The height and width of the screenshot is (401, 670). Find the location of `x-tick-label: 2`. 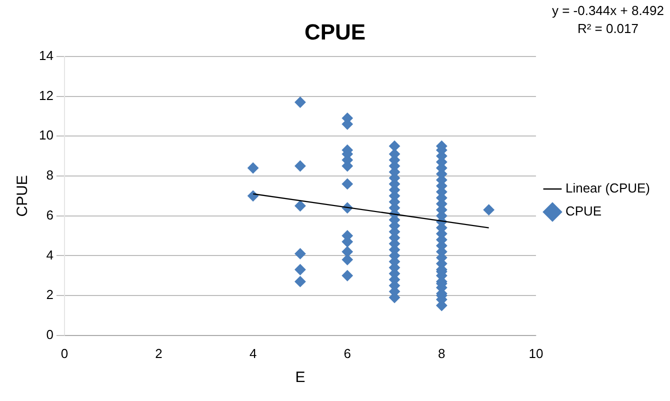

x-tick-label: 2 is located at coordinates (158, 353).